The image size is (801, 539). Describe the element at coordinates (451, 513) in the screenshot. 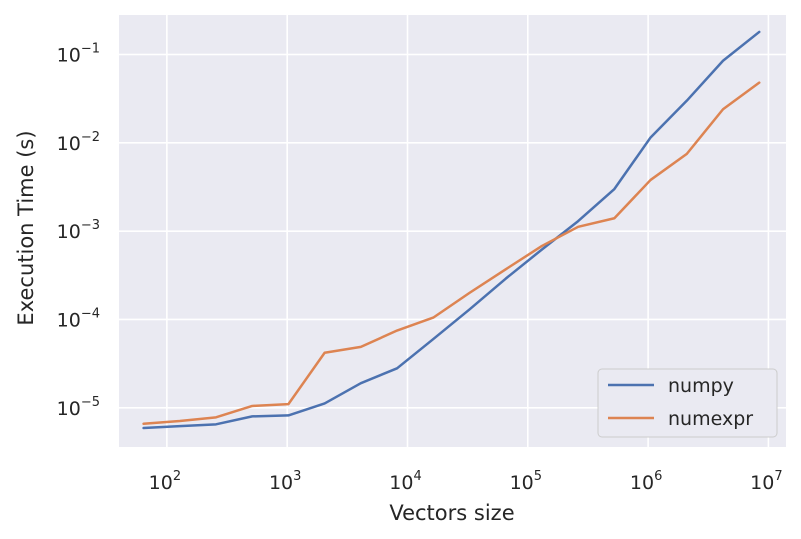

I see `x-axis-label: Vectors size` at that location.